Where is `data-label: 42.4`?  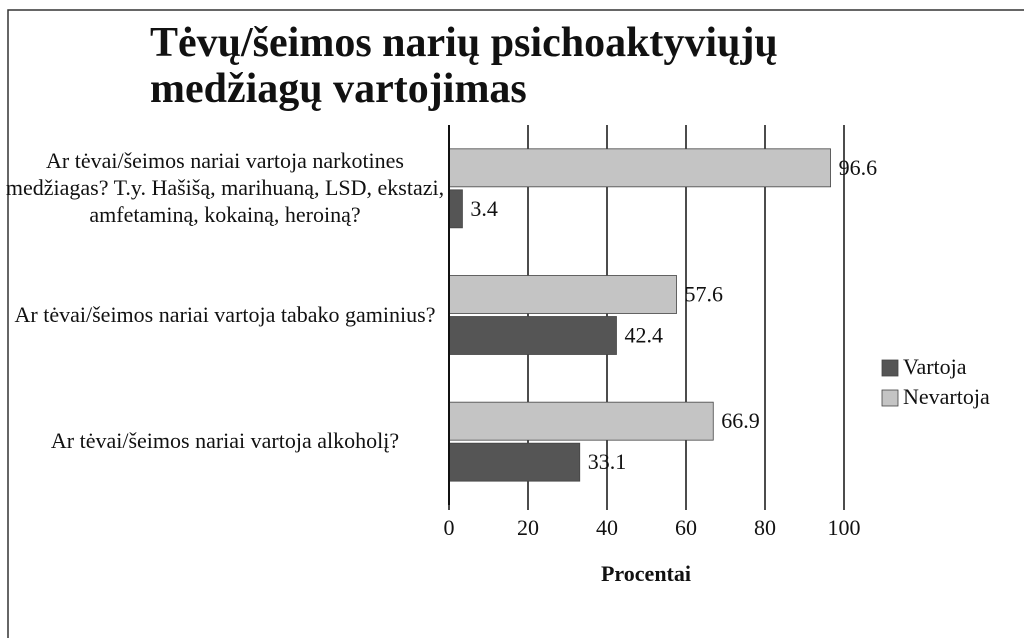
data-label: 42.4 is located at coordinates (643, 335).